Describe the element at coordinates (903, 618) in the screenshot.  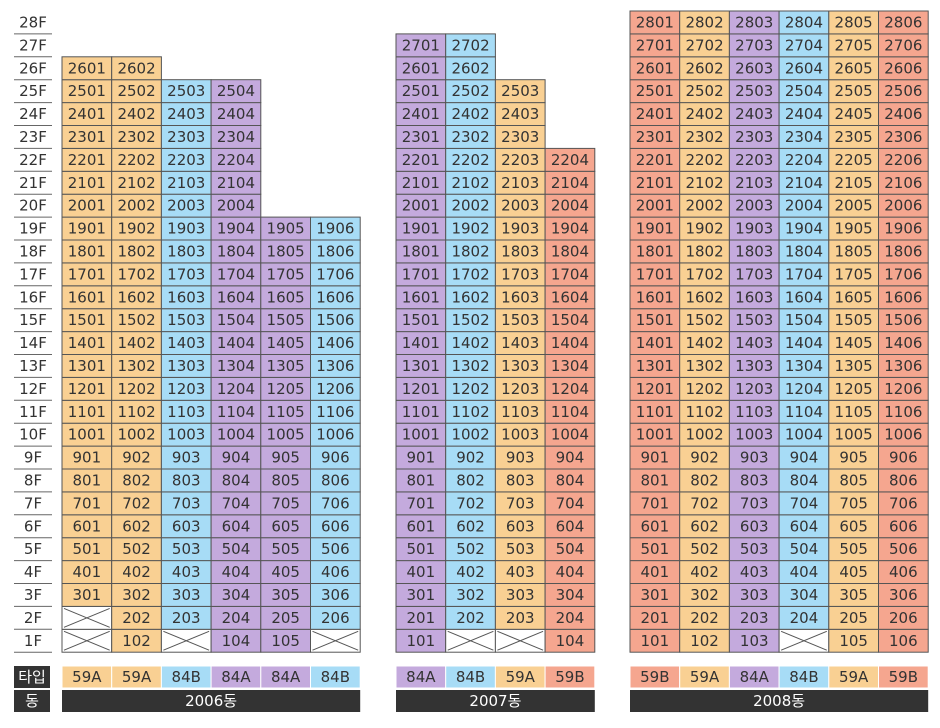
I see `unit-number: 206` at that location.